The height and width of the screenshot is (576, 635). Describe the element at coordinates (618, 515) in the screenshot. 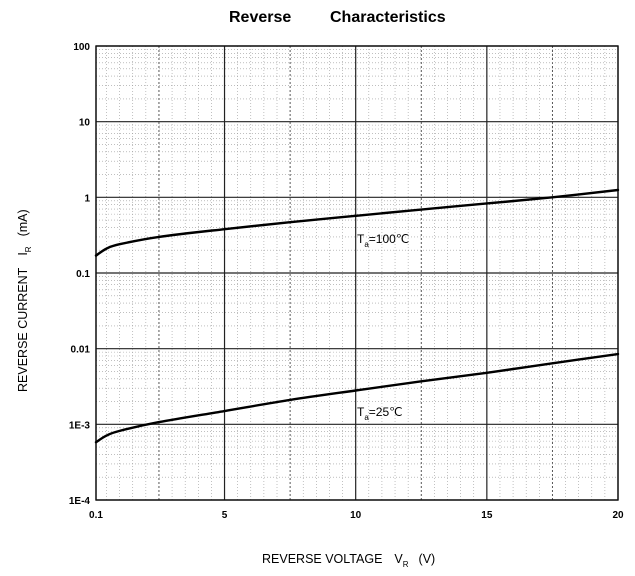

I see `x-tick-label: 20` at that location.